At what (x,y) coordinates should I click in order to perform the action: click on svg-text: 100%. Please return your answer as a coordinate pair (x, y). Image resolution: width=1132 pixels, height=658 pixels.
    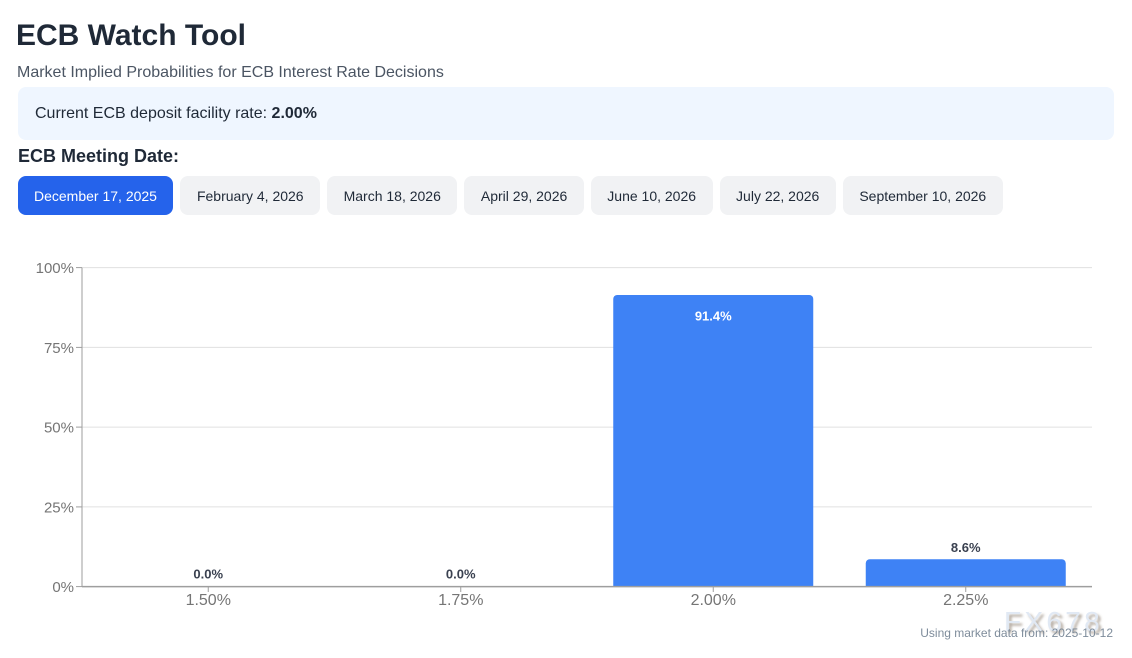
    Looking at the image, I should click on (55, 268).